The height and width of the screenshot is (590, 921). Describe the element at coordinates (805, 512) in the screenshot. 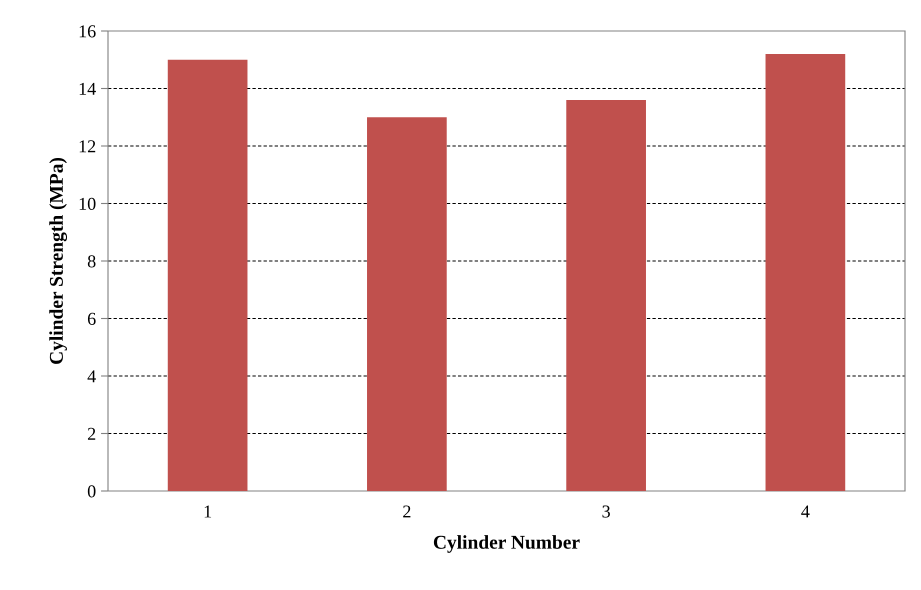

I see `x-tick-label: 4` at that location.